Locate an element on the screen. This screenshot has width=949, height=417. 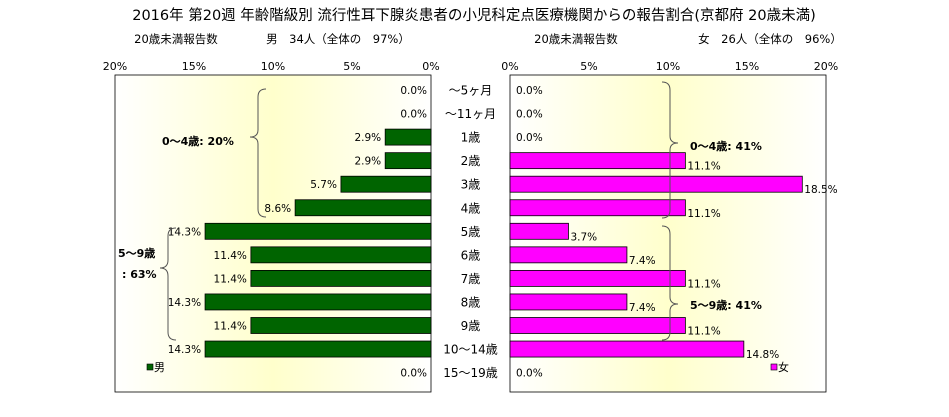
male-data-label: 5.7% is located at coordinates (323, 185).